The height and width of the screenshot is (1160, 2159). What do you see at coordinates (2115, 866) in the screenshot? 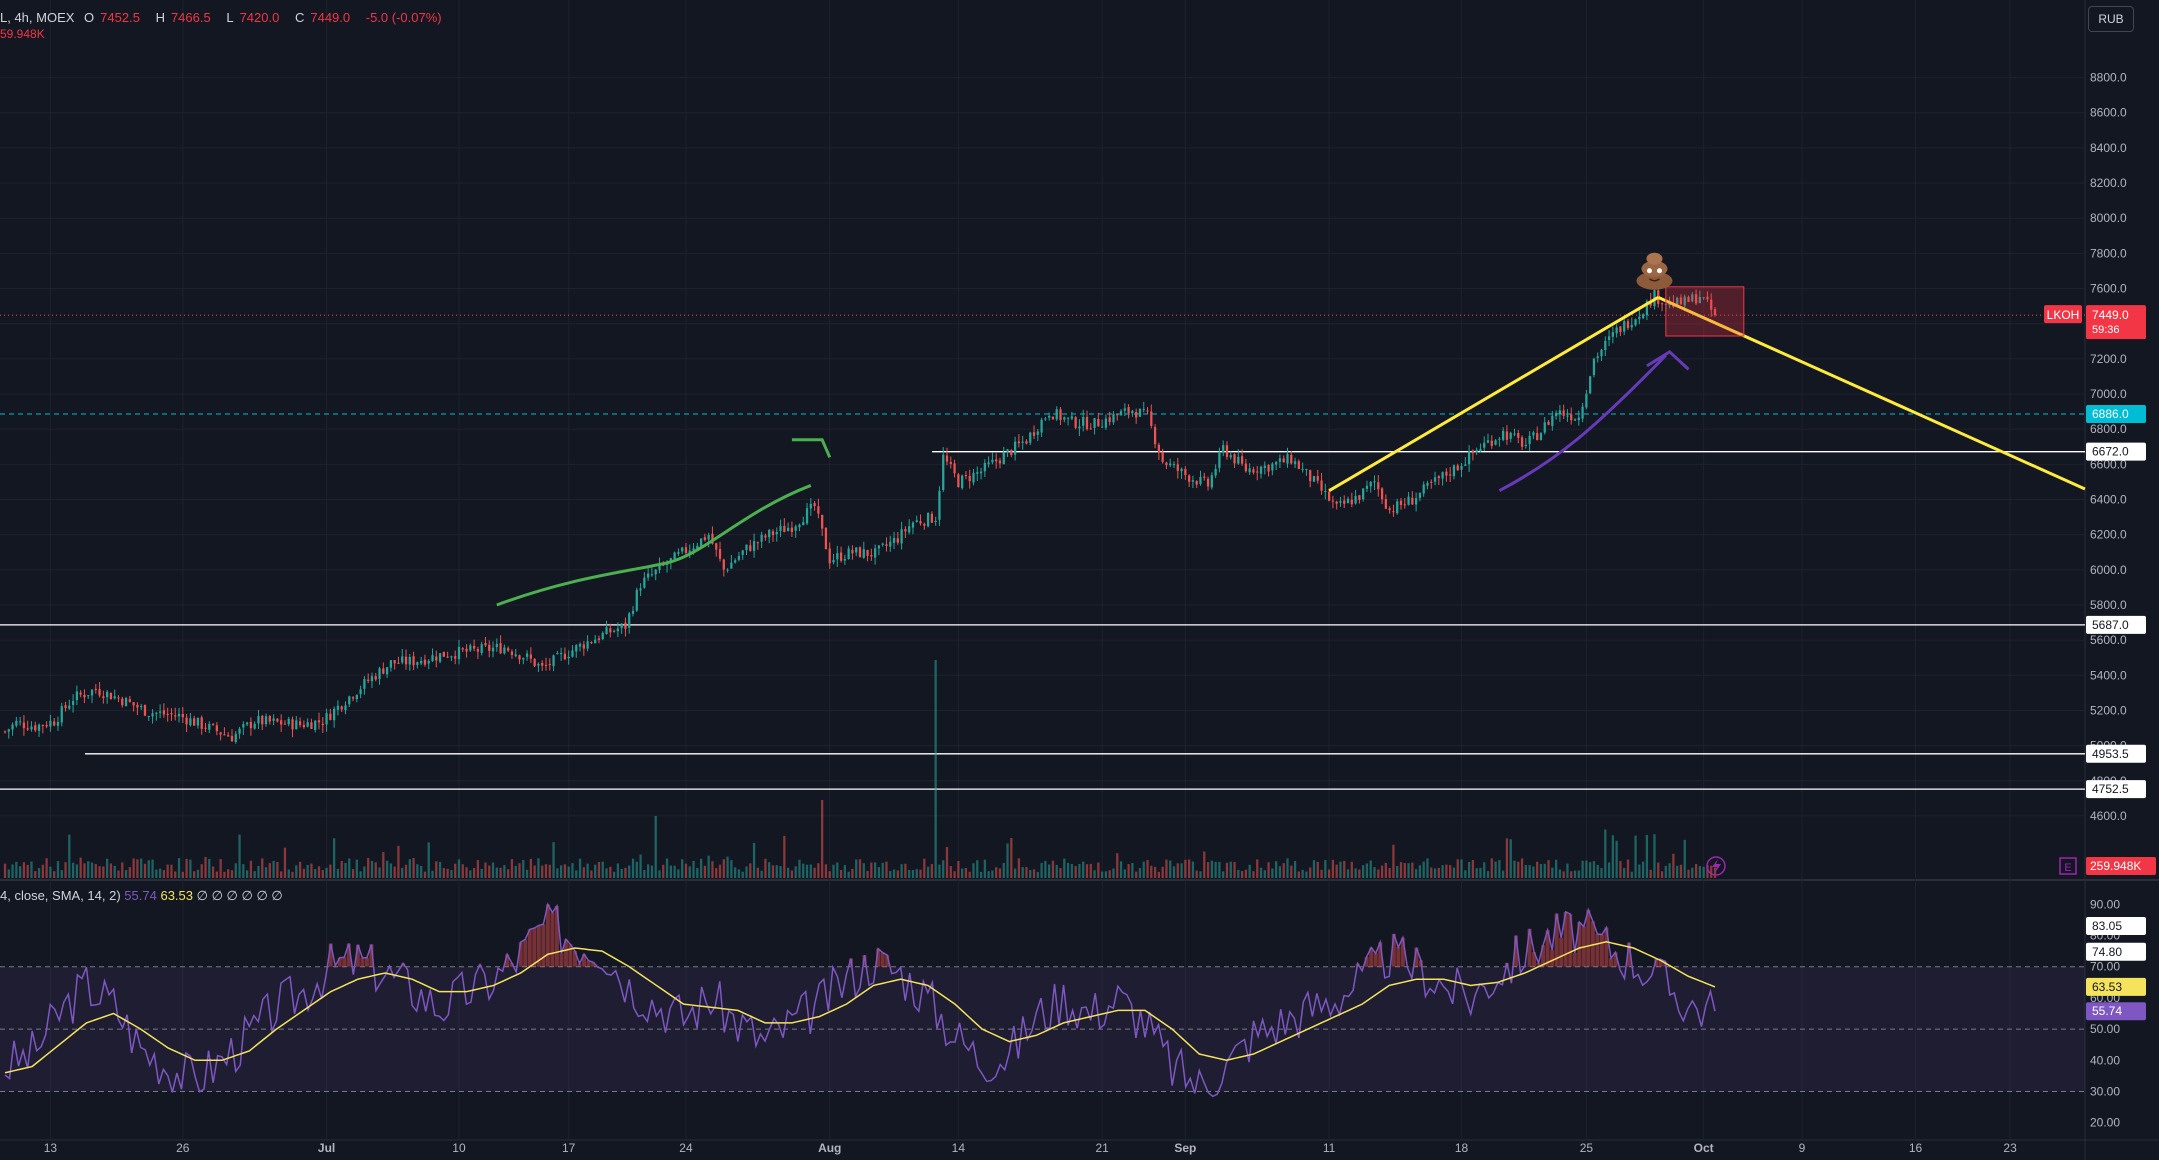
I see `volume-badge: 259.948K` at bounding box center [2115, 866].